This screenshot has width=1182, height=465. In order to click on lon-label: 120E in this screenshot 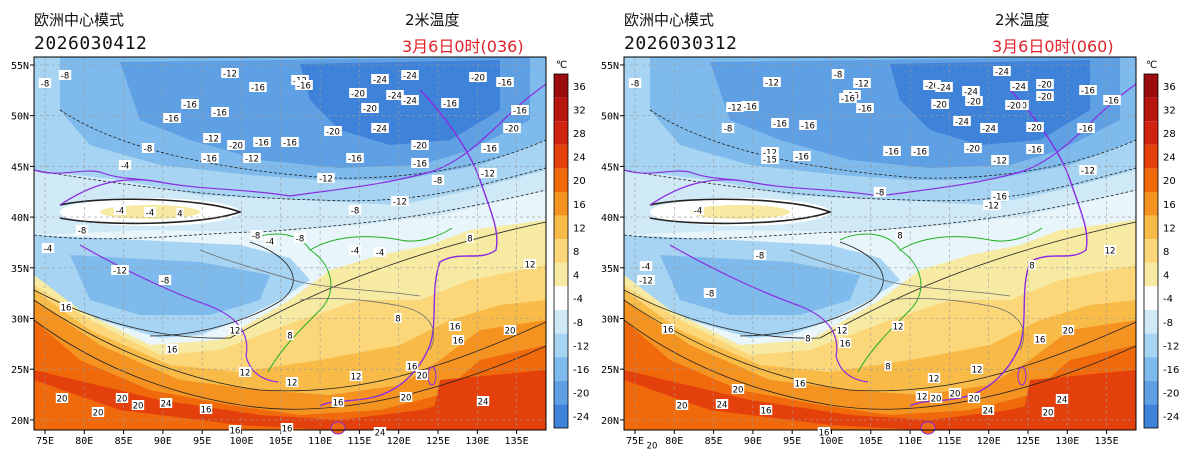, I will do `click(399, 441)`.